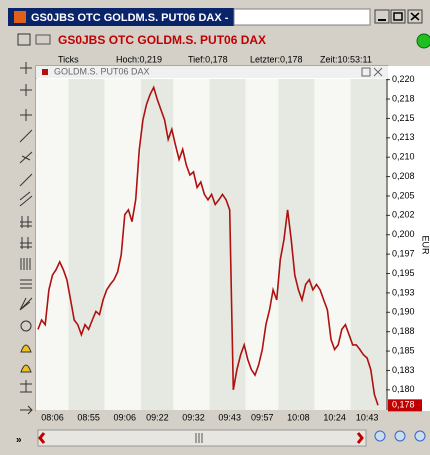 This screenshot has height=455, width=430. Describe the element at coordinates (382, 16) in the screenshot. I see `minimize-button` at that location.